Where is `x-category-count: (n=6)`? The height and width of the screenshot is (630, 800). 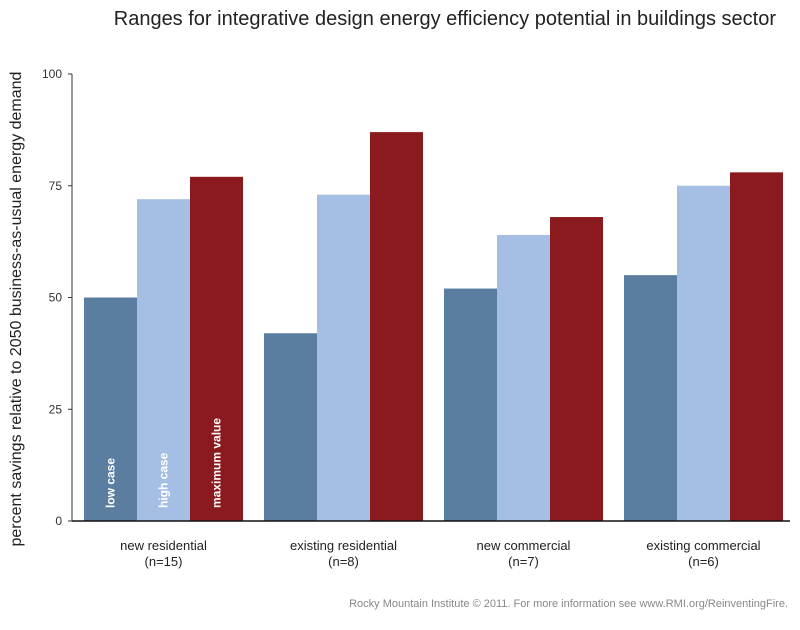
x-category-count: (n=6) is located at coordinates (703, 561).